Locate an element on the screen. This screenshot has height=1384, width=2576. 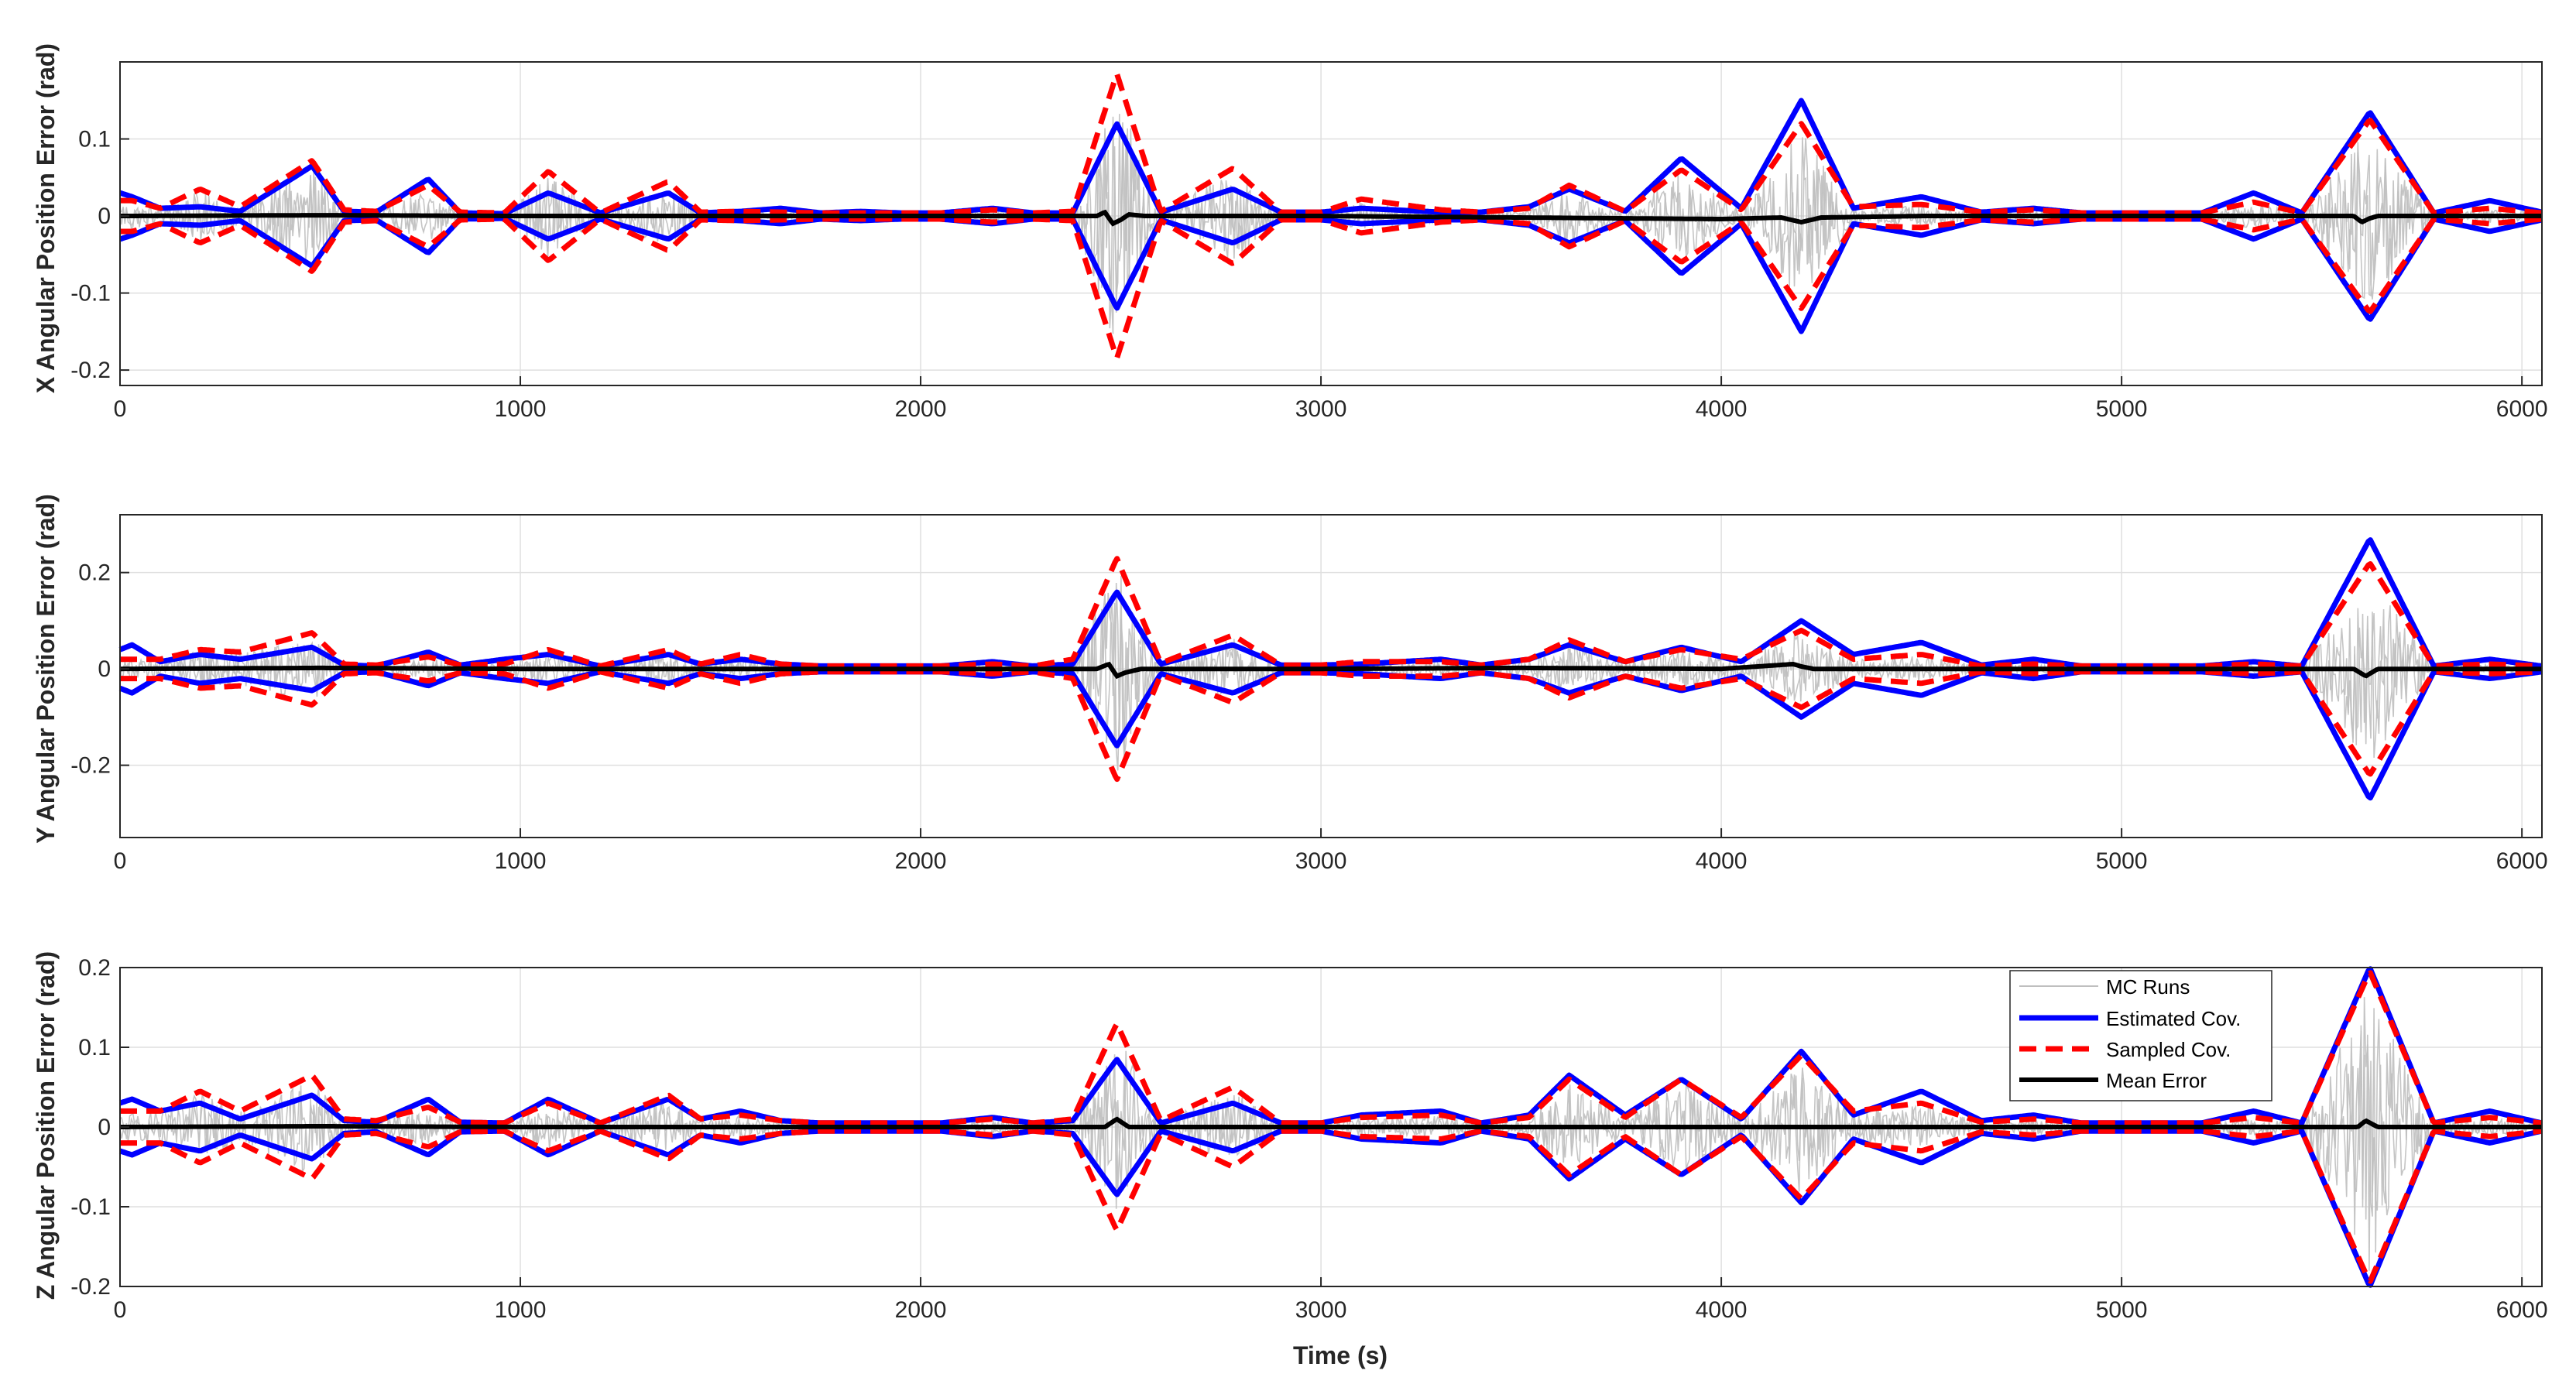
z-ylabel: Z Angular Position Error (rad) is located at coordinates (46, 1125).